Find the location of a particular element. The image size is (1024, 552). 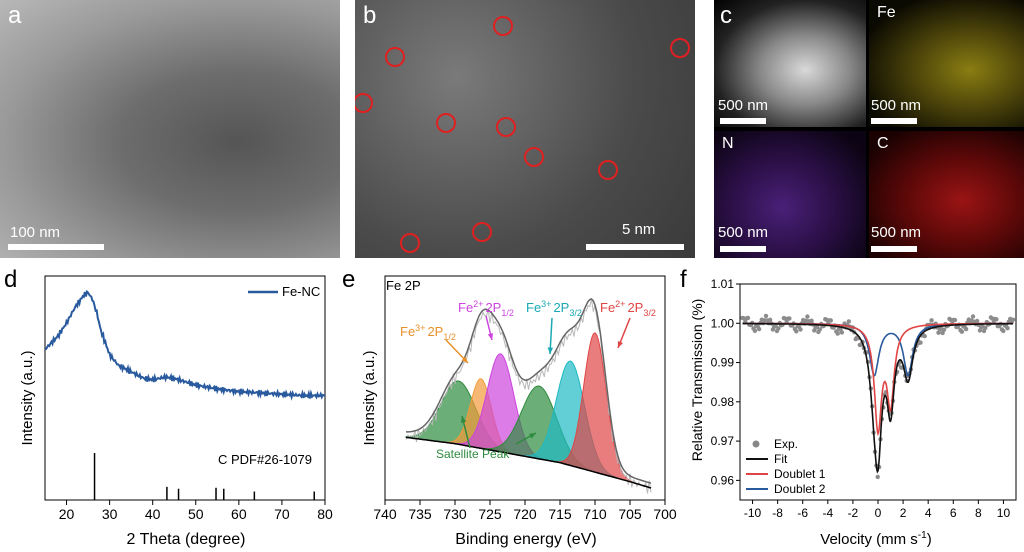

panel-letter-b: b is located at coordinates (370, 15).